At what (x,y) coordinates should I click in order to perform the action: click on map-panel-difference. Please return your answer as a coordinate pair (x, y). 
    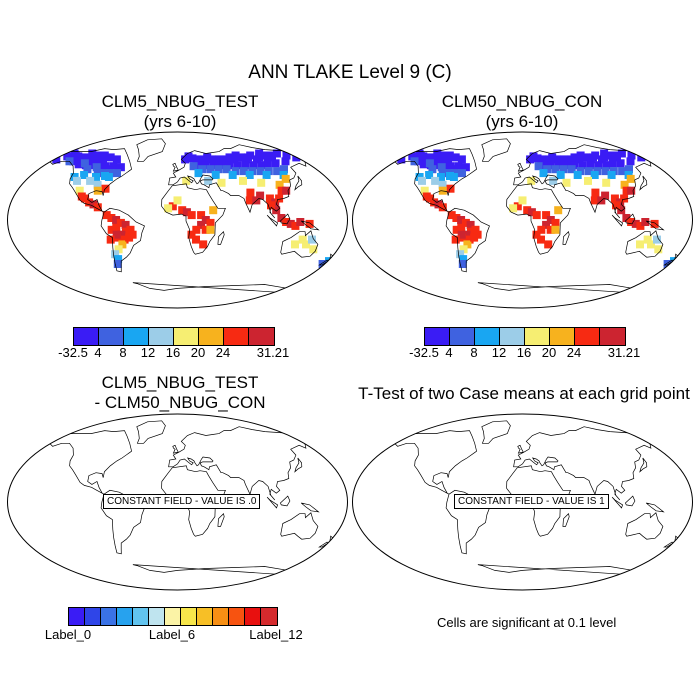
    Looking at the image, I should click on (177, 502).